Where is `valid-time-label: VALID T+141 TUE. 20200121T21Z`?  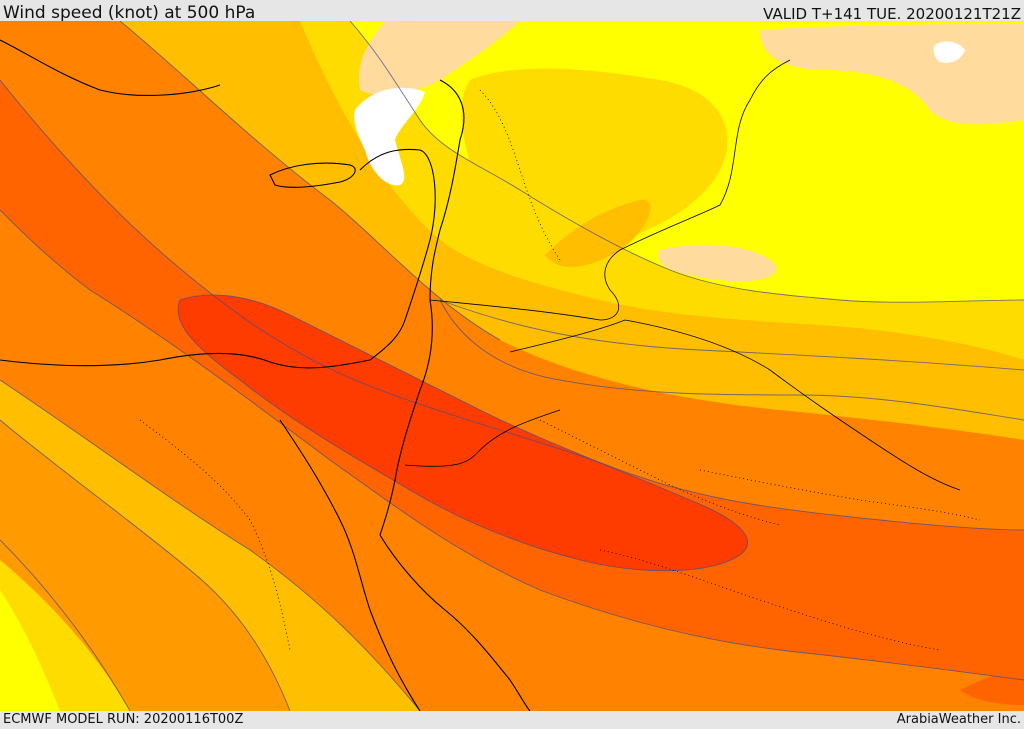
valid-time-label: VALID T+141 TUE. 20200121T21Z is located at coordinates (892, 14).